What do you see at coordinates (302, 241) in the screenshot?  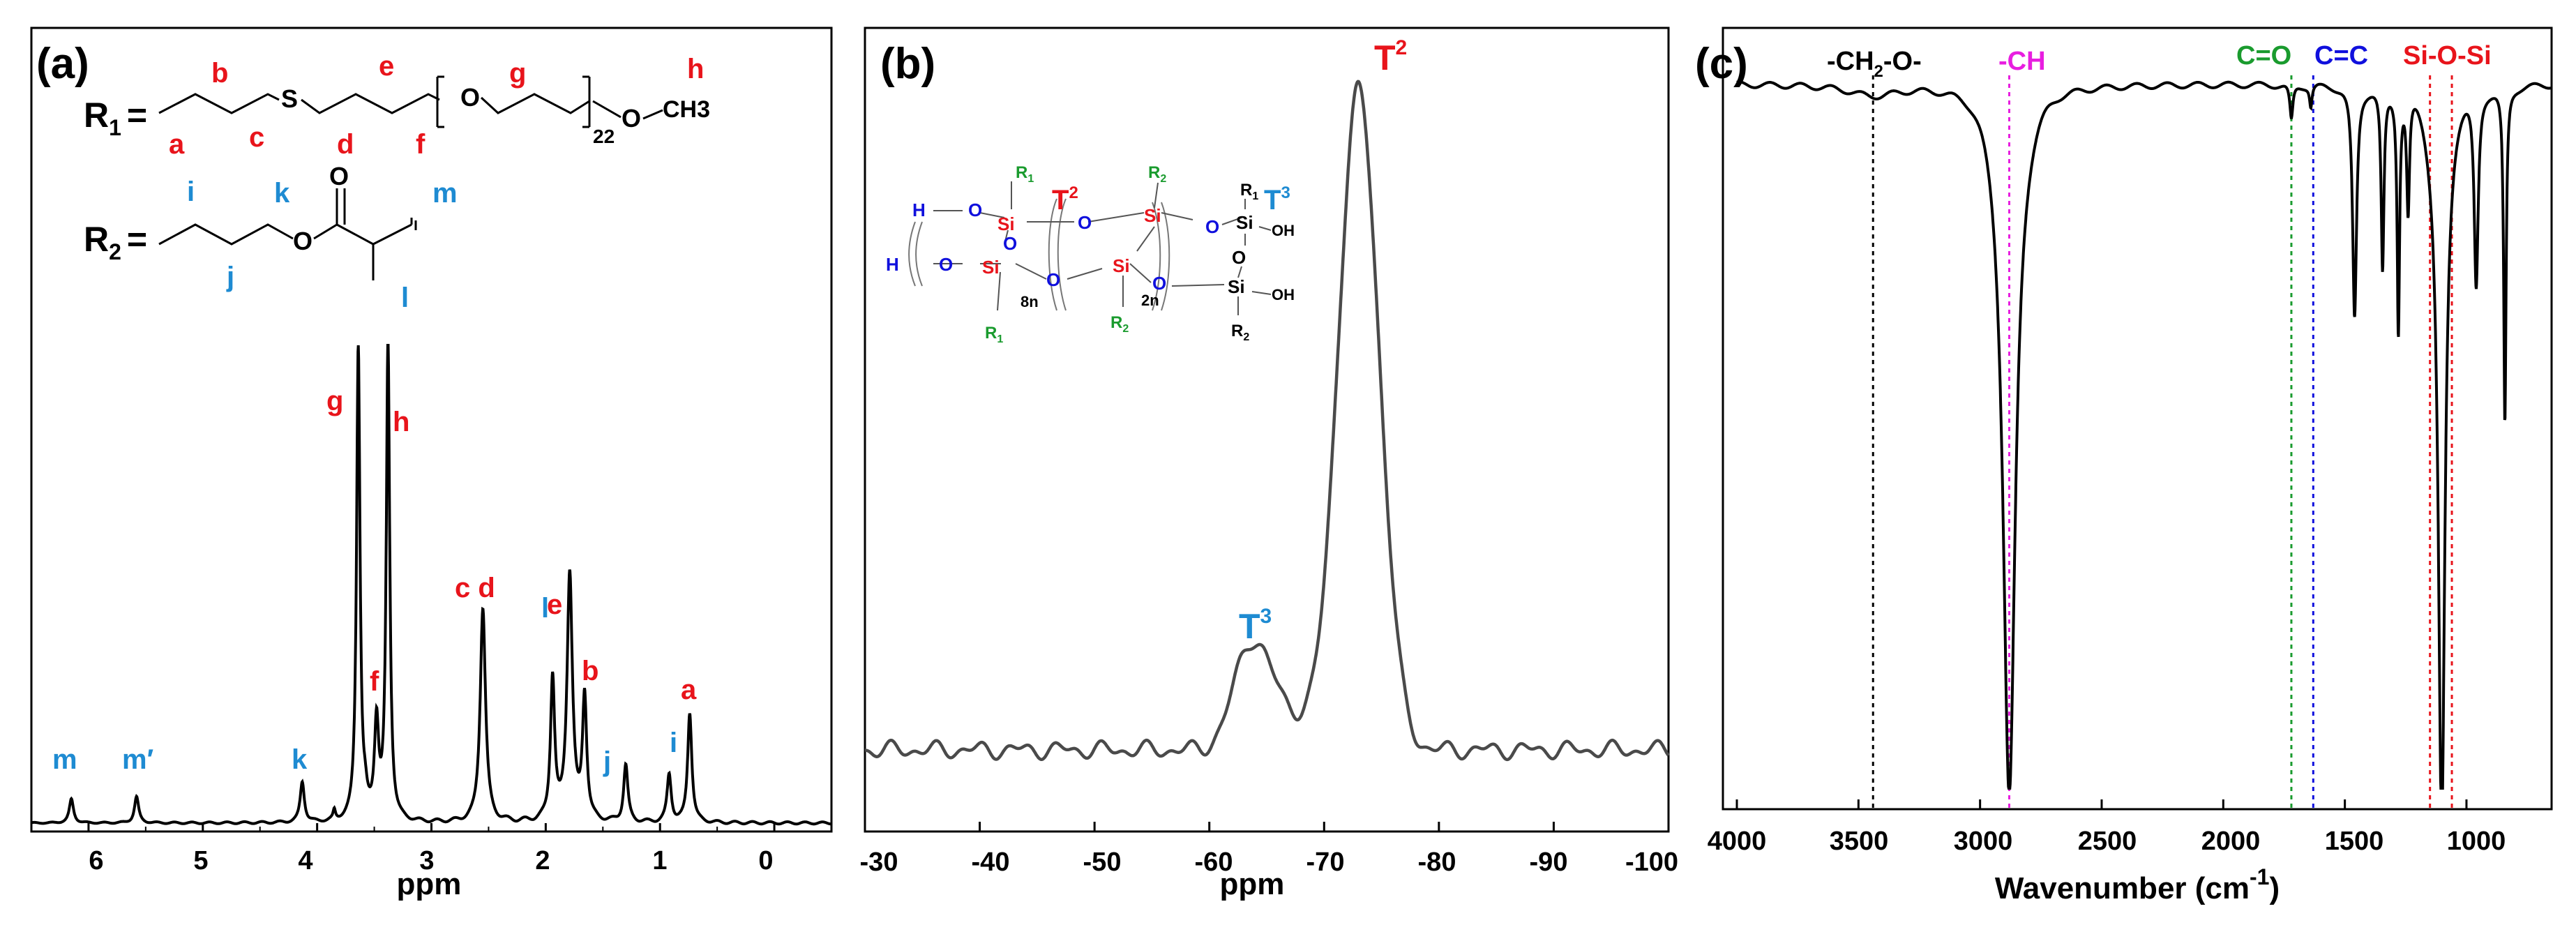 I see `r2-oxygen-1: O` at bounding box center [302, 241].